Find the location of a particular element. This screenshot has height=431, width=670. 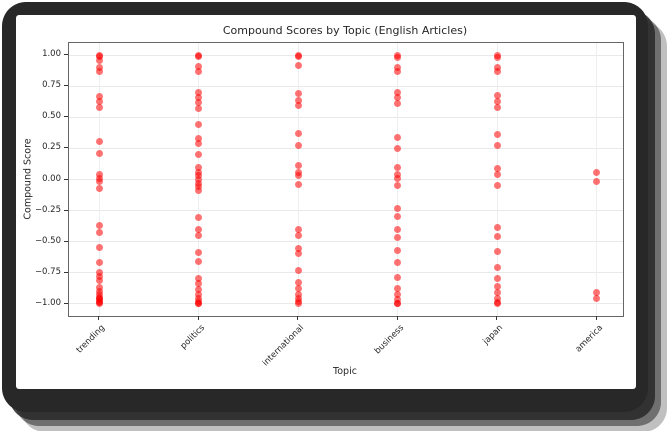

y-tick-label: −0.50 is located at coordinates (47, 240).